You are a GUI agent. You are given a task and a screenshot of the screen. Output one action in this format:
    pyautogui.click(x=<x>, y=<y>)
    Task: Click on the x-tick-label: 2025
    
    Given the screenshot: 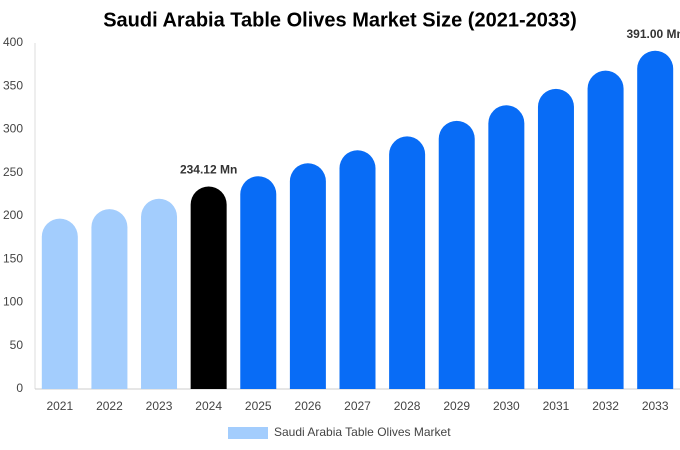 What is the action you would take?
    pyautogui.click(x=258, y=406)
    